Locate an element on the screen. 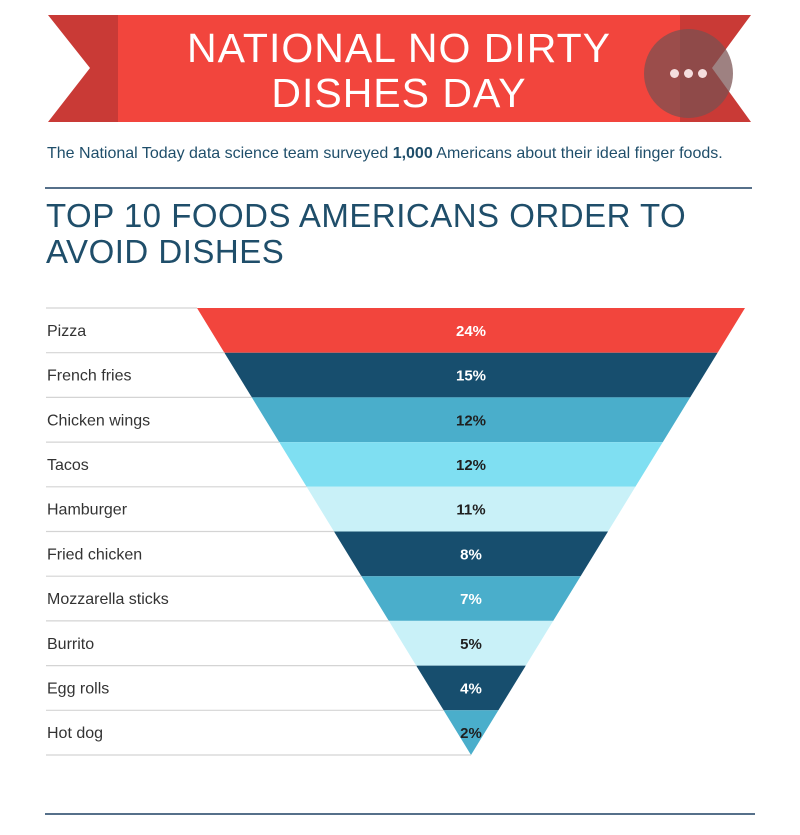  banner-main is located at coordinates (399, 68).